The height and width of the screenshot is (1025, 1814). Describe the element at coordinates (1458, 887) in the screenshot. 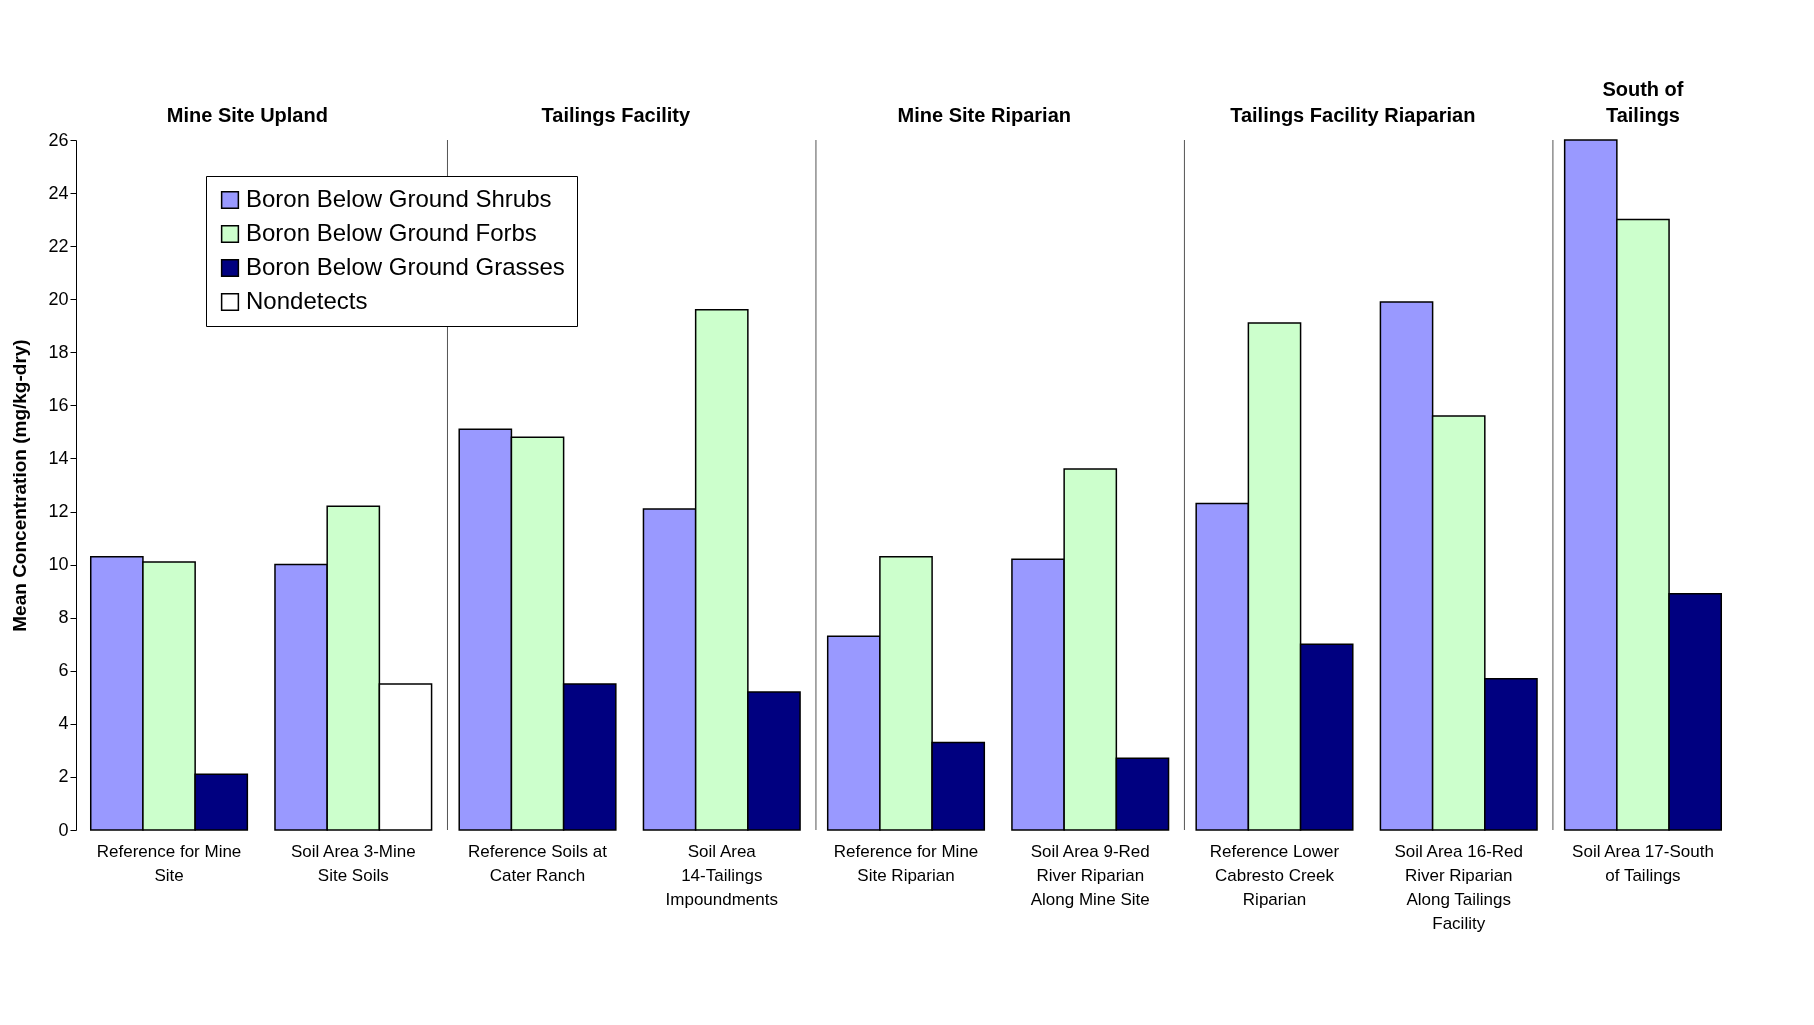

I see `x-tick-label: Soil Area 16-Red River Riparian Along Tailings Facility` at that location.